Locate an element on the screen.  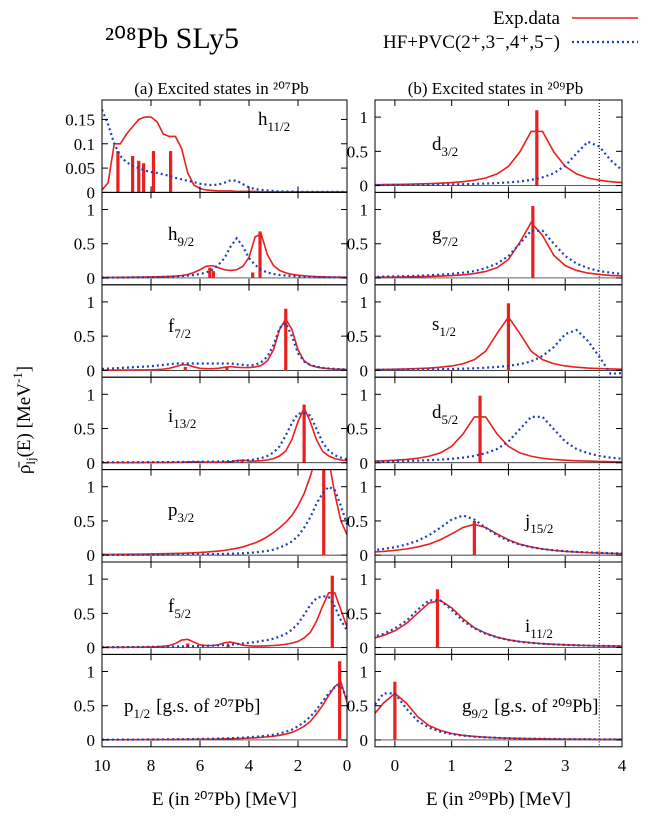
y-label-end: ] is located at coordinates (24, 369).